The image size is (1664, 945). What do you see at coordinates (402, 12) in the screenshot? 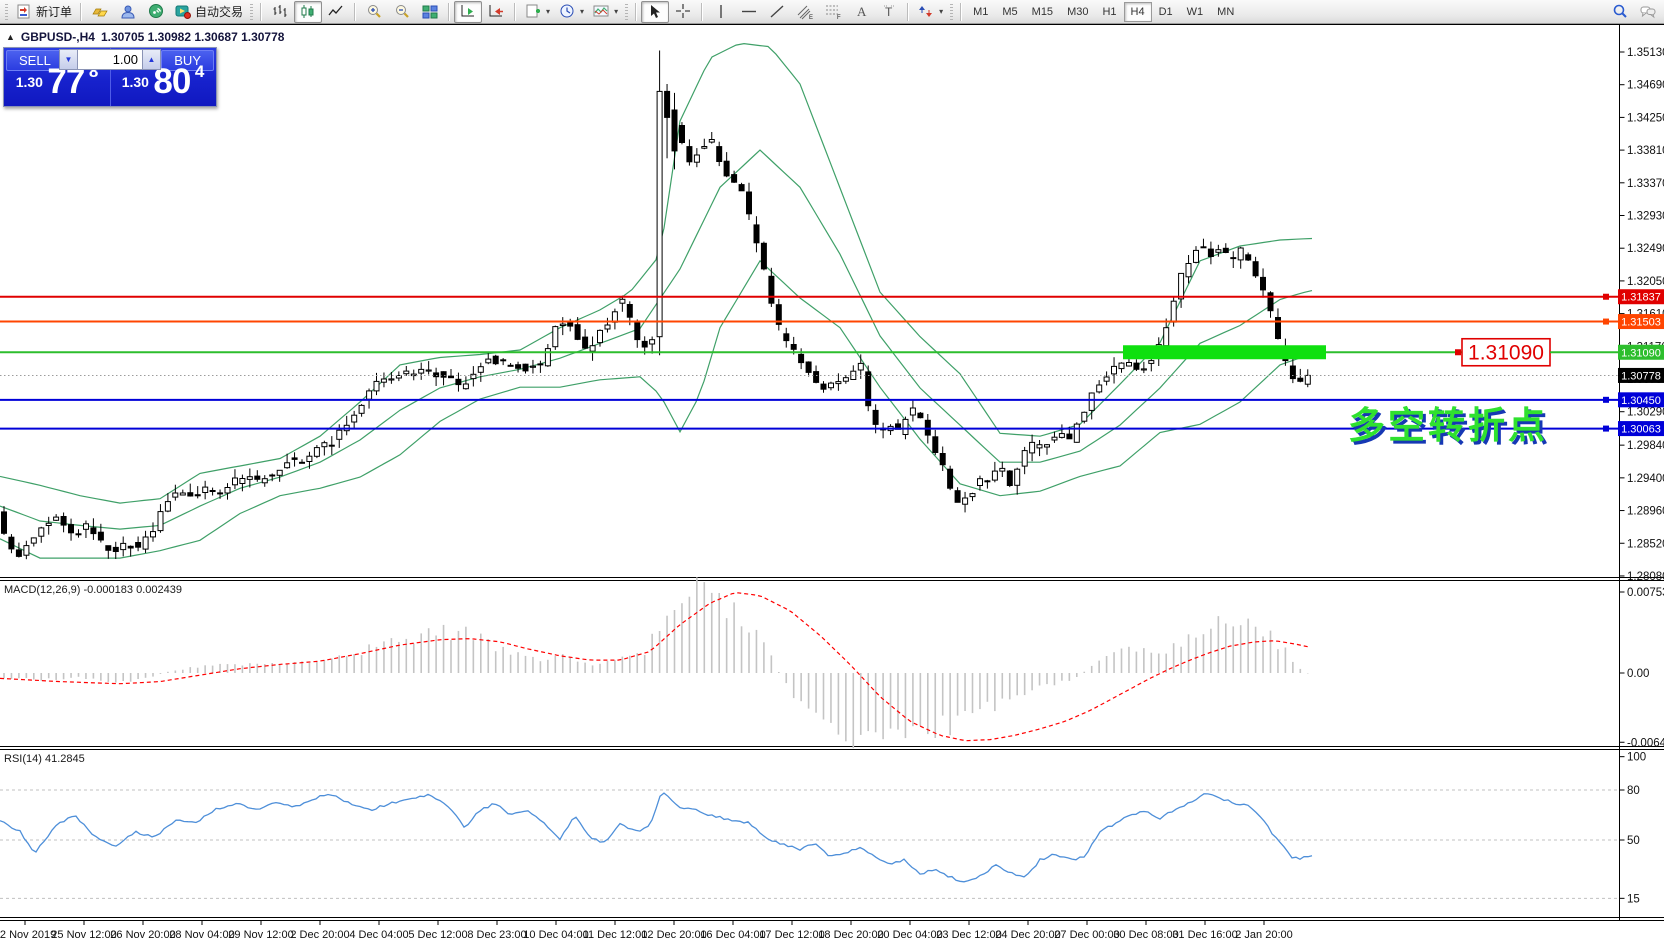
I see `zoom-out-button` at bounding box center [402, 12].